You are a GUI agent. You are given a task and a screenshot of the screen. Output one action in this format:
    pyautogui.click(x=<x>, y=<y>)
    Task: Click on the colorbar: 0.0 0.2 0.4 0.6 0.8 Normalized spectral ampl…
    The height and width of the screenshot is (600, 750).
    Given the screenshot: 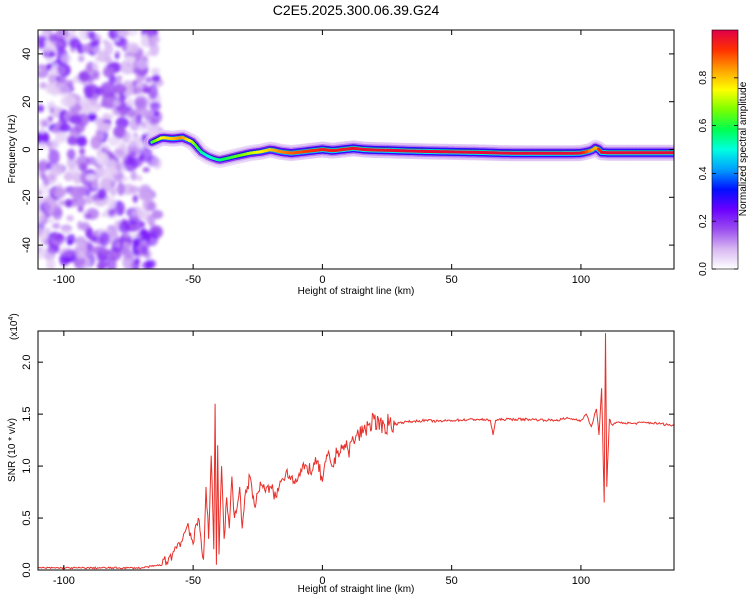 What is the action you would take?
    pyautogui.click(x=723, y=152)
    